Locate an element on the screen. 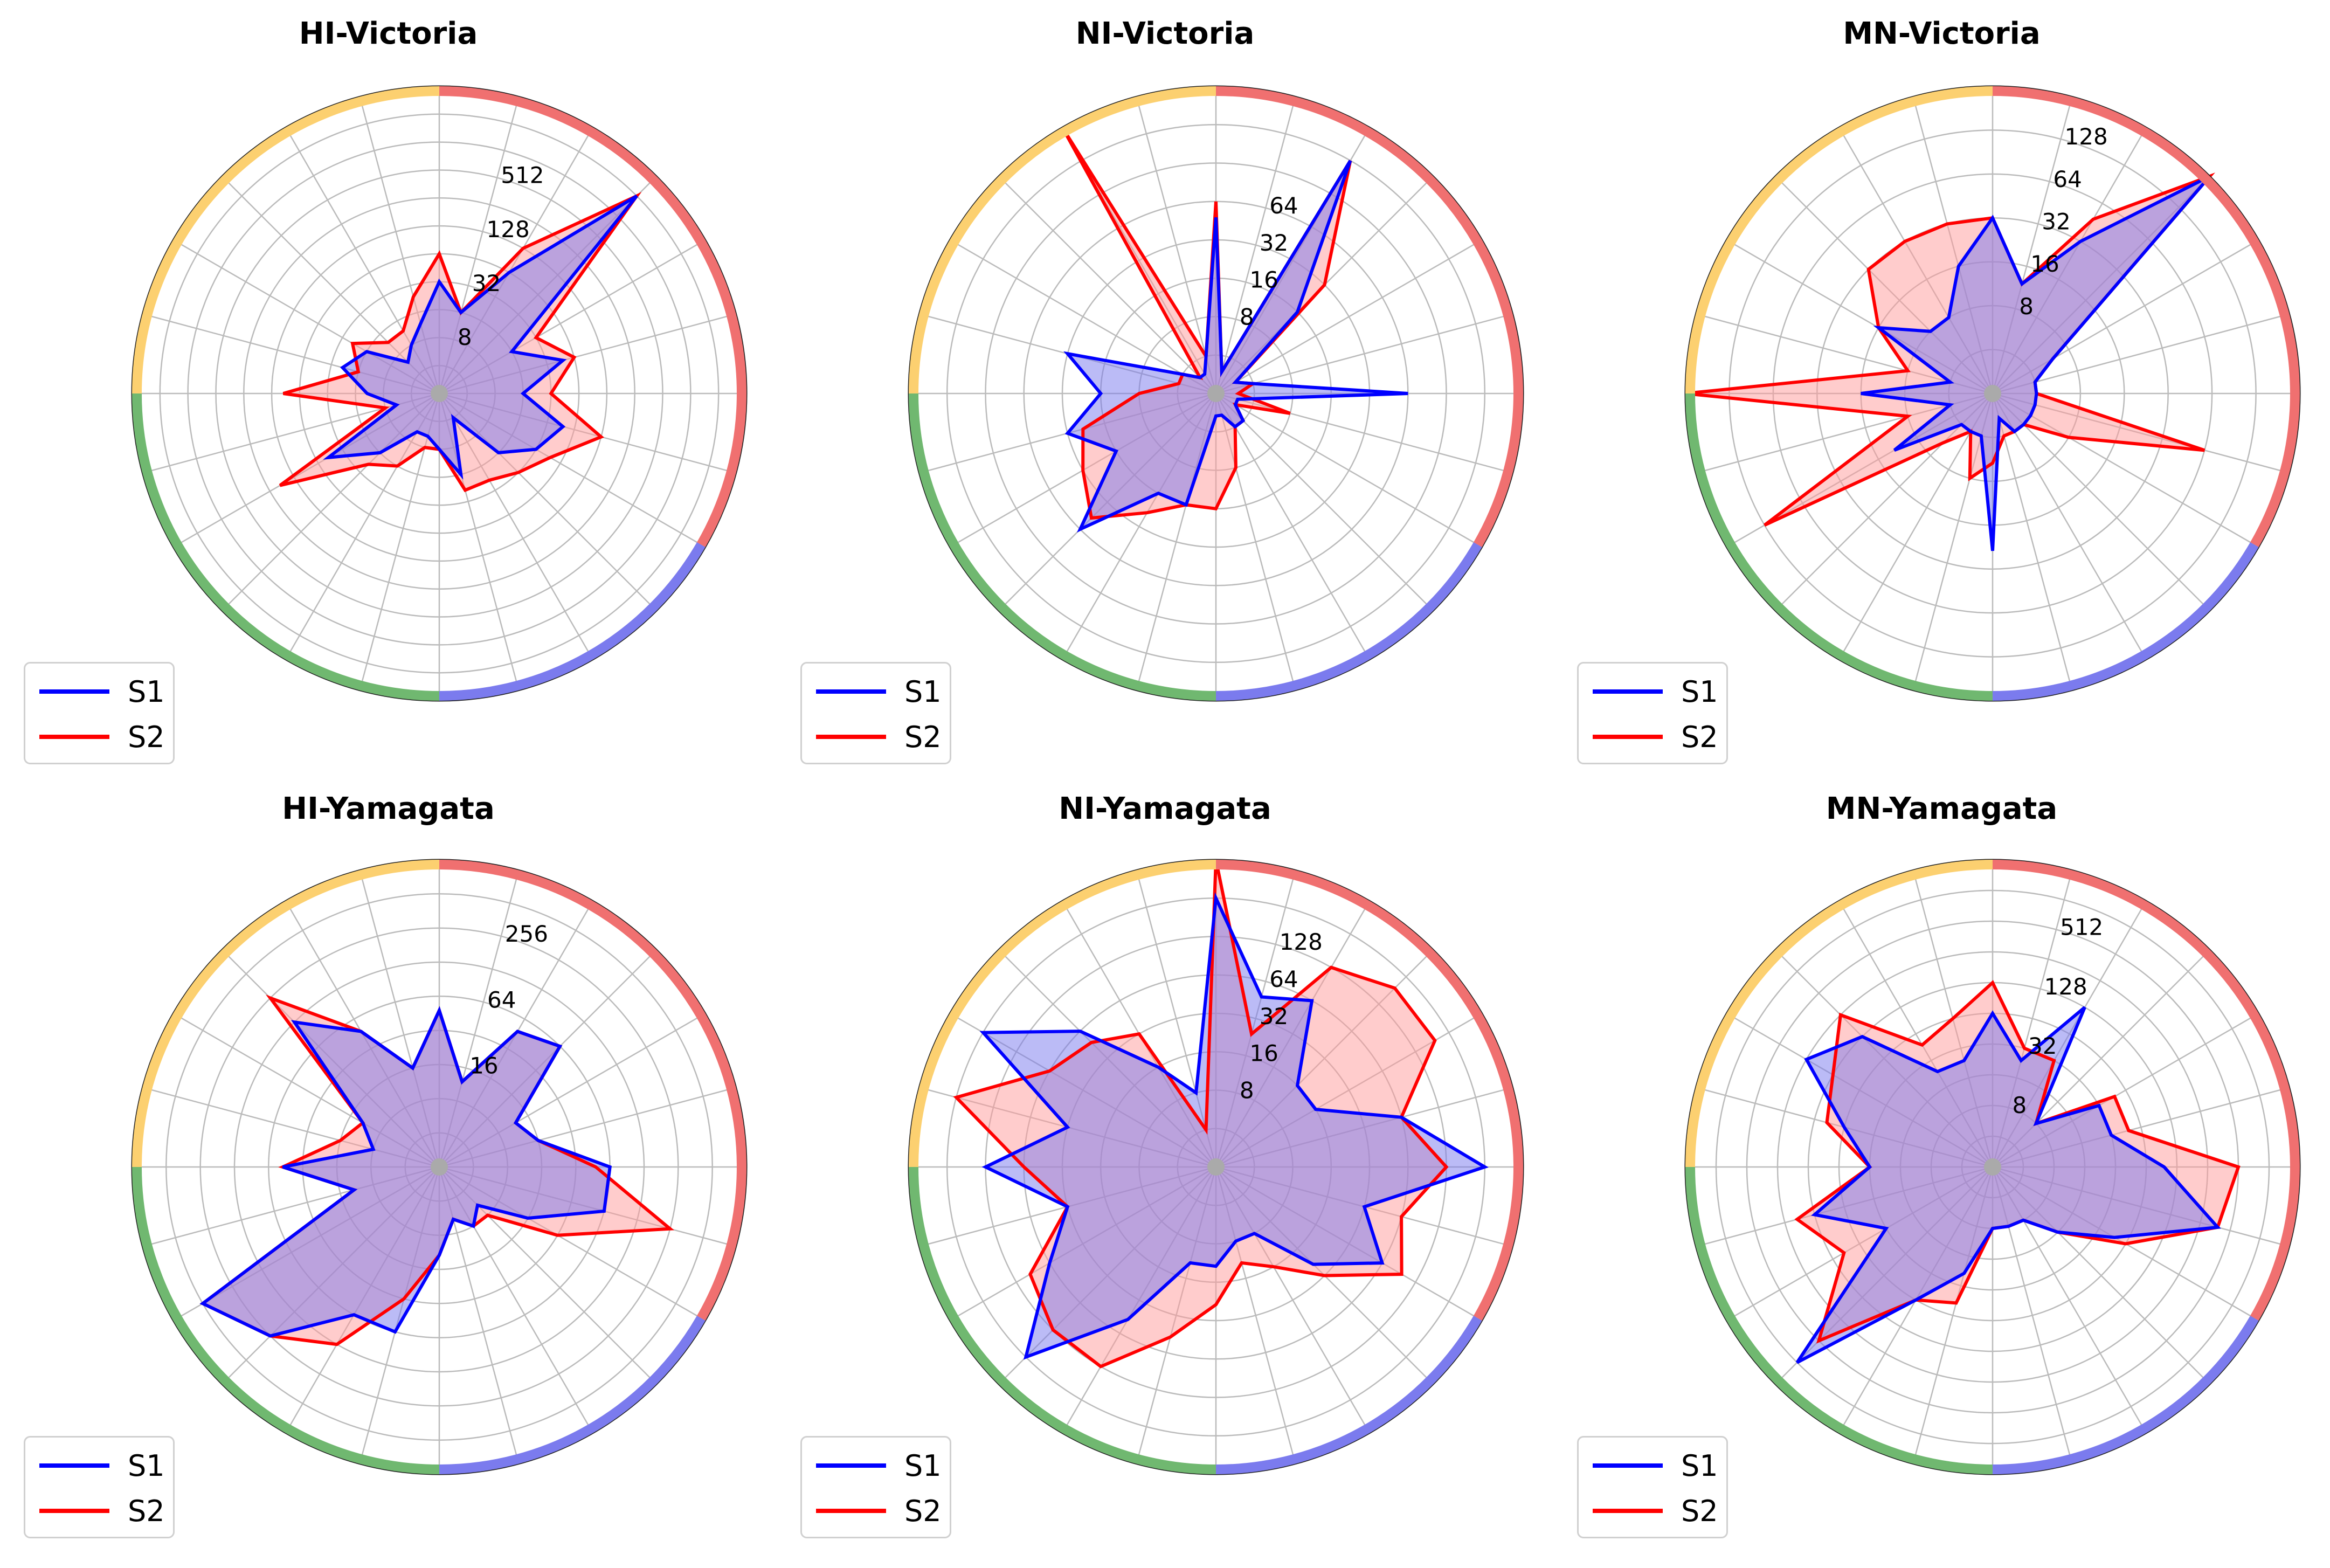  chart-title: NI-Yamagata is located at coordinates (1165, 808).